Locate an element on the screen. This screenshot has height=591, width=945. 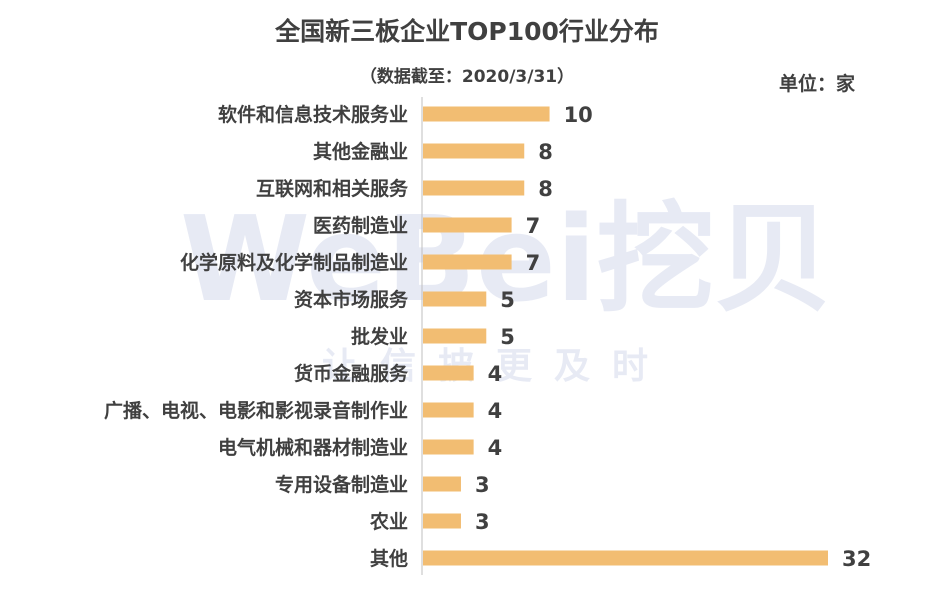
chart-title: 全国新三板企业TOP100行业分布 is located at coordinates (466, 31).